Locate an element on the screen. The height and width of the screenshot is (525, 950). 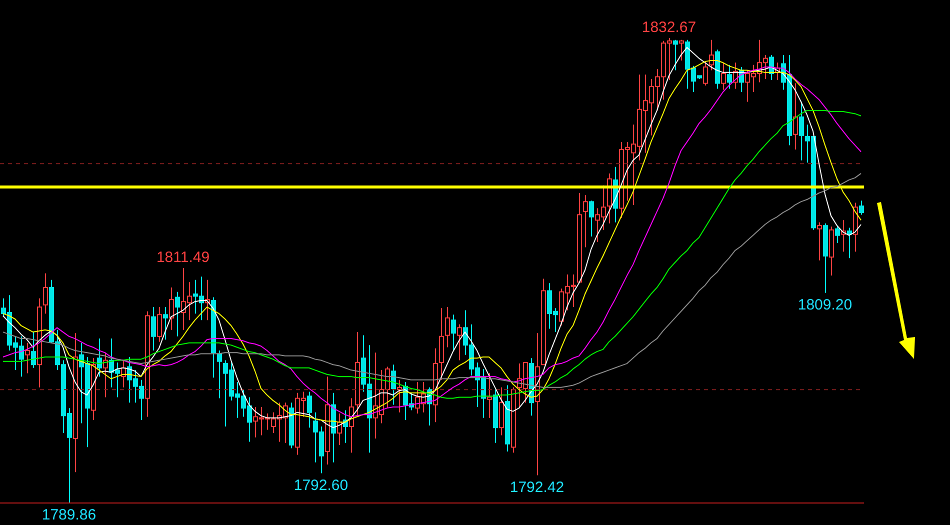
annotation: 1811.49 is located at coordinates (183, 257).